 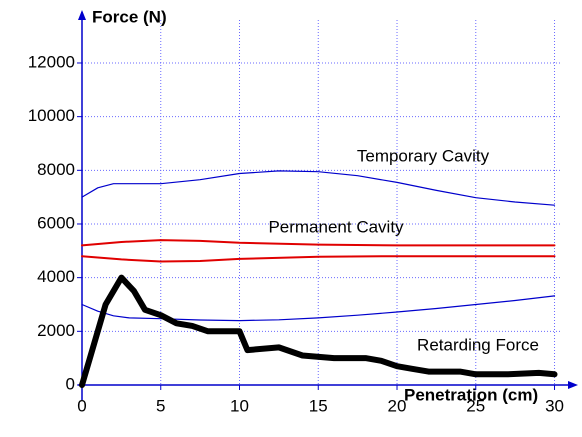 I want to click on series-label: Temporary Cavity, so click(x=423, y=155).